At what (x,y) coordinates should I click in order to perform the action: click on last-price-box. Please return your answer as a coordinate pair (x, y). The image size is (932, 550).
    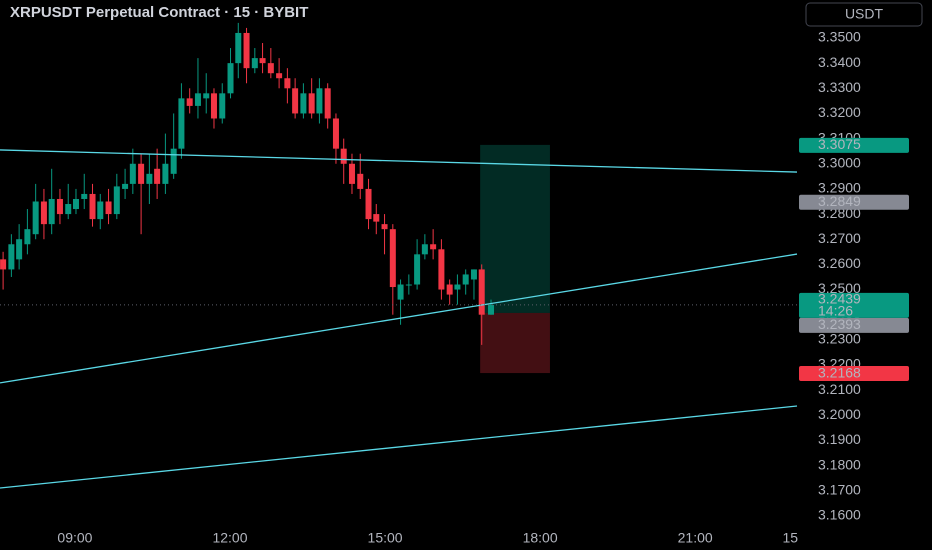
    Looking at the image, I should click on (854, 305).